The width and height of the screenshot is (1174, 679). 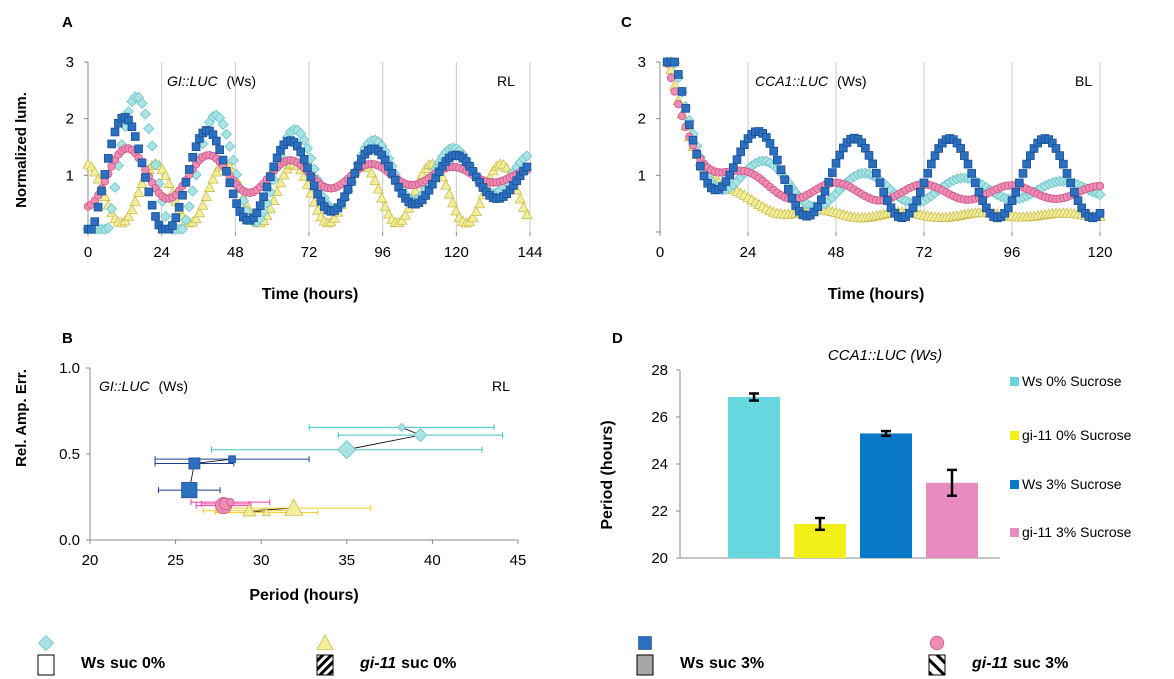 I want to click on panel-c-corner-label: BL, so click(x=1083, y=81).